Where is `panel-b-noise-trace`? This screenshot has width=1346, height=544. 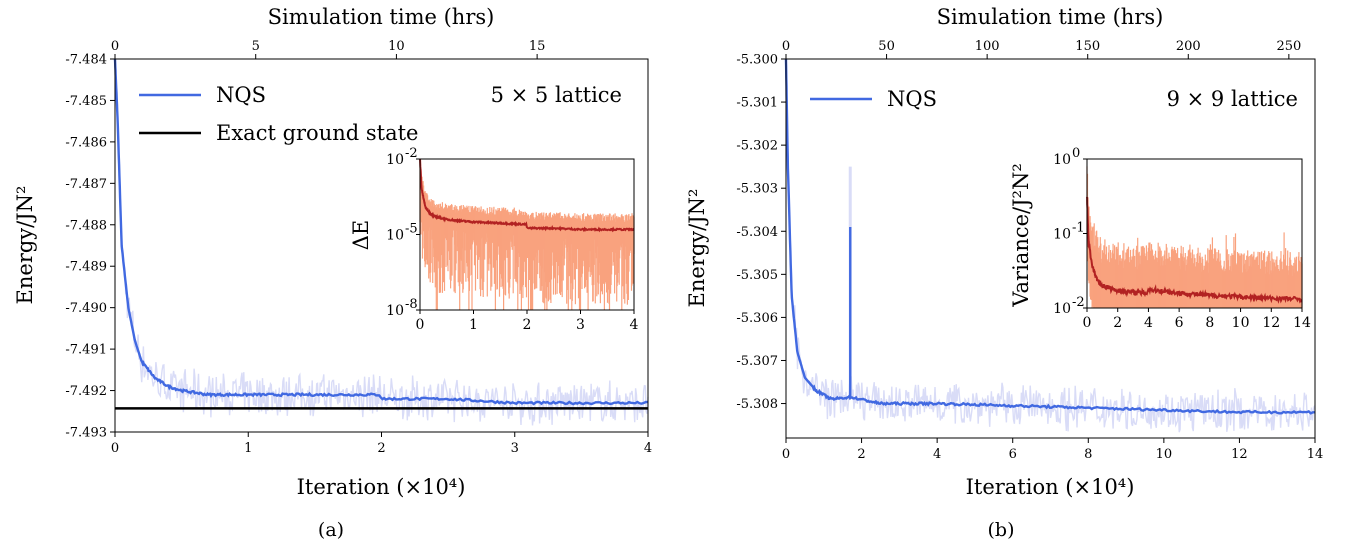 panel-b-noise-trace is located at coordinates (1053, 348).